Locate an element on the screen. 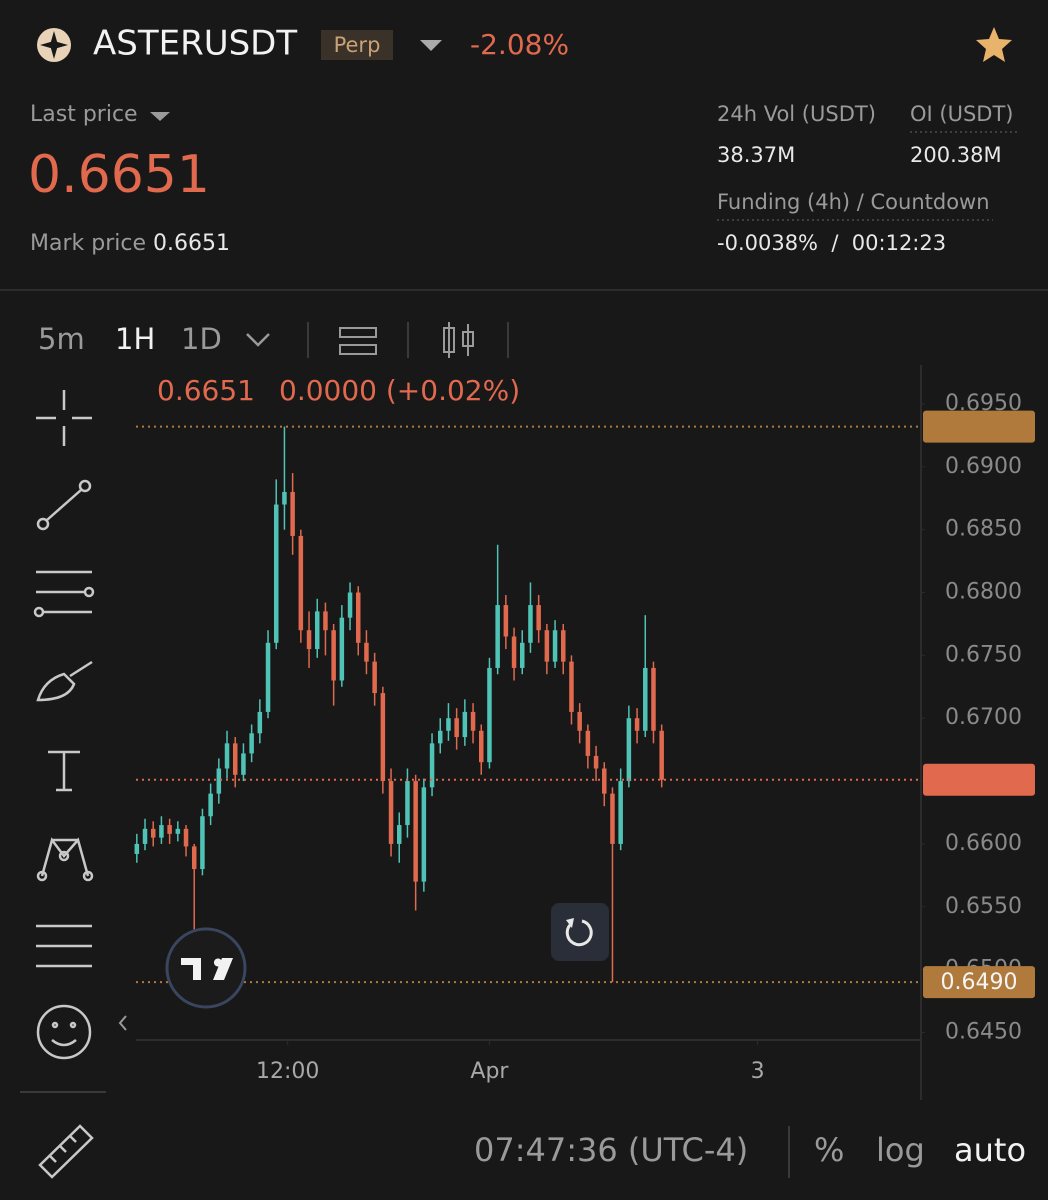 The height and width of the screenshot is (1200, 1048). y-tick-label: 0.6700 is located at coordinates (983, 717).